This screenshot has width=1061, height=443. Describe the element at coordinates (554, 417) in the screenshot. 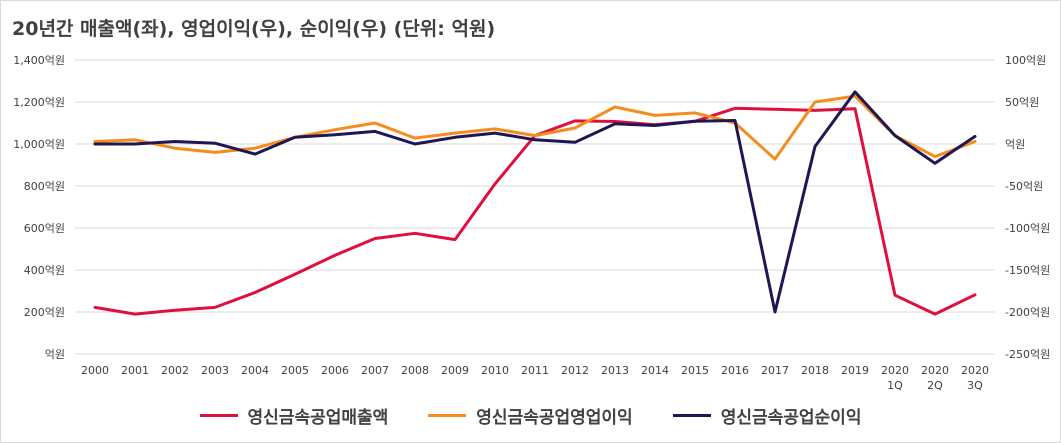

I see `legend-label-operating-profit: 영신금속공업영업이익` at that location.